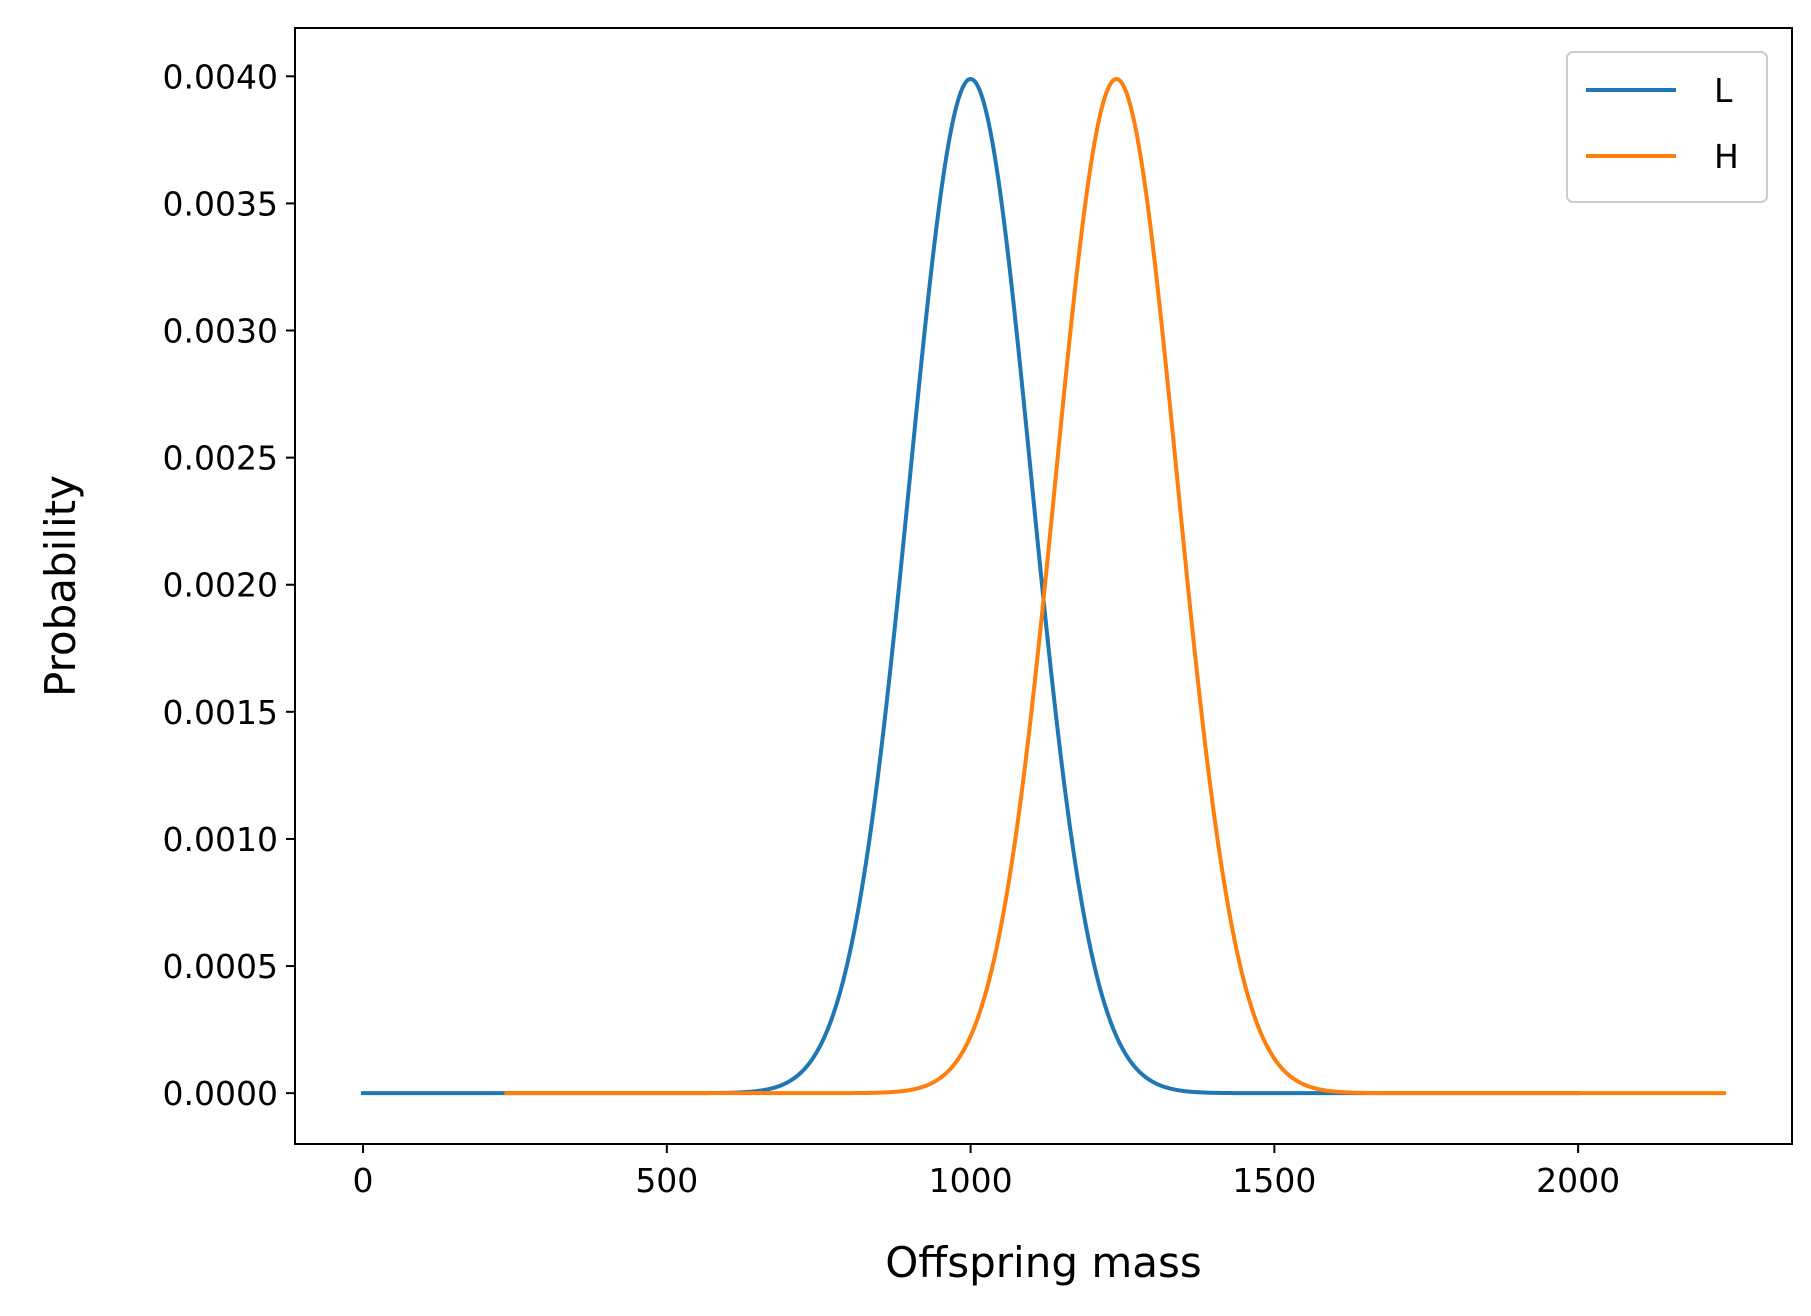  I want to click on y-tick-label: 0.0005, so click(220, 966).